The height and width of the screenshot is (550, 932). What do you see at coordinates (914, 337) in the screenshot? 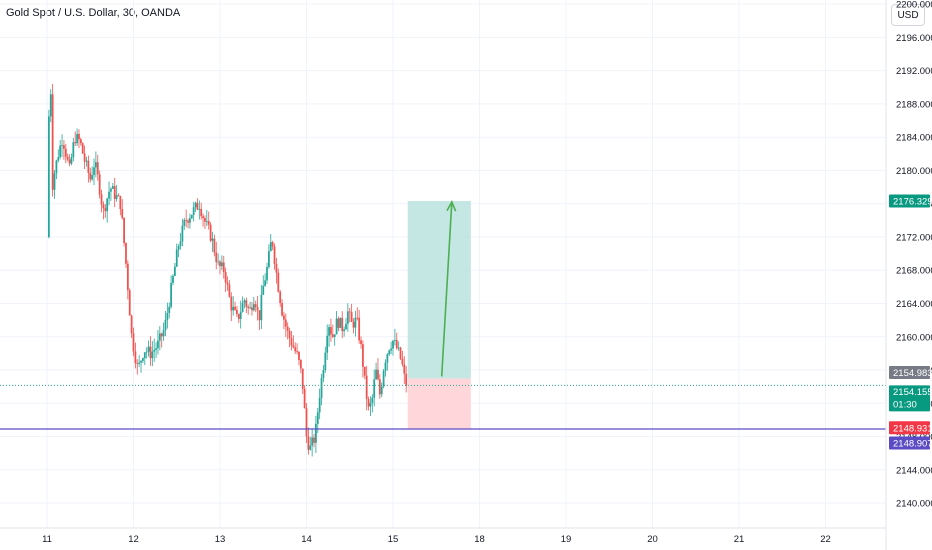
I see `y-tick-label: 2160.000` at bounding box center [914, 337].